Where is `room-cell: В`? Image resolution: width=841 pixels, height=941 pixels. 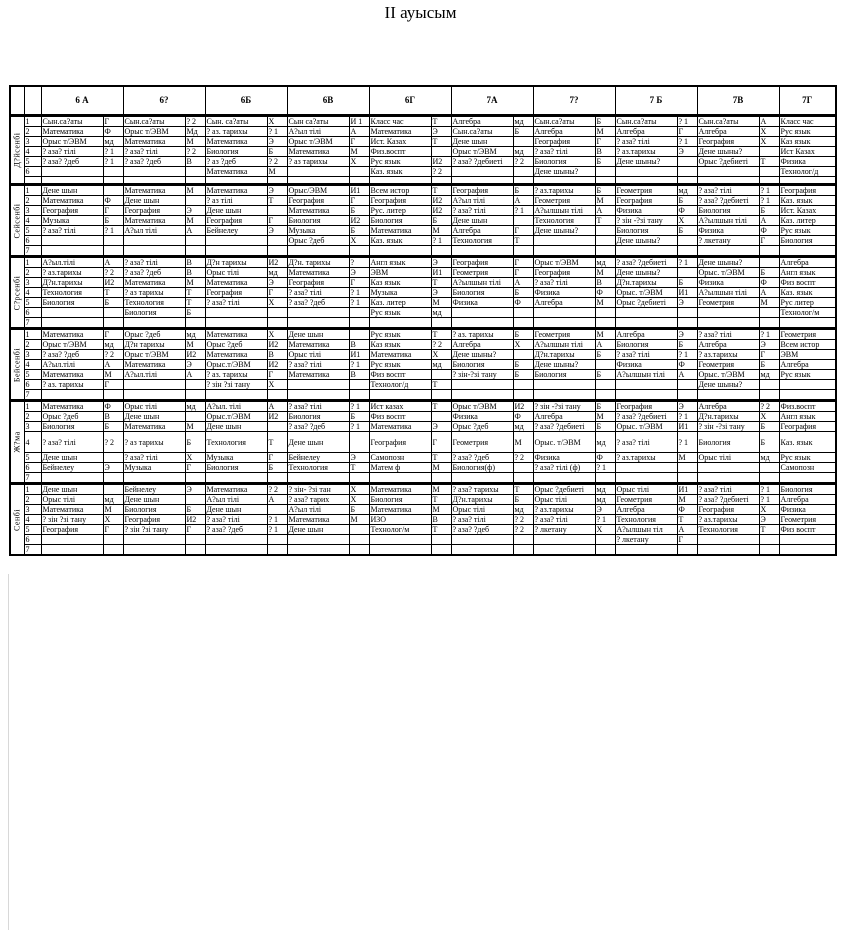 room-cell: В is located at coordinates (195, 272).